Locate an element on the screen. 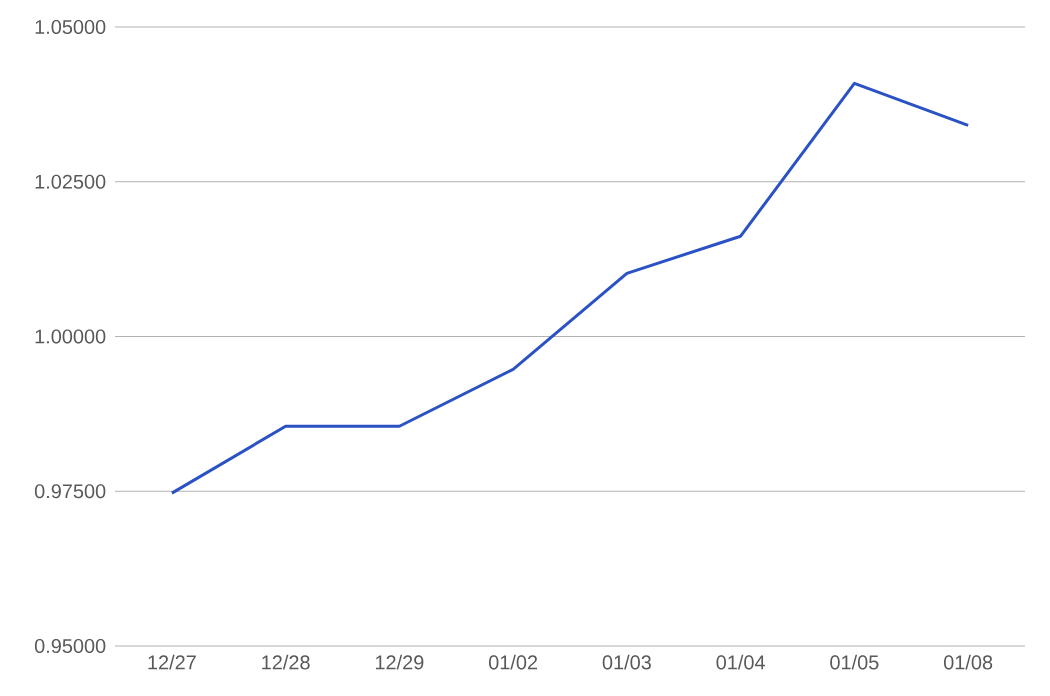  y-tick-label: 0.95000 is located at coordinates (70, 646).